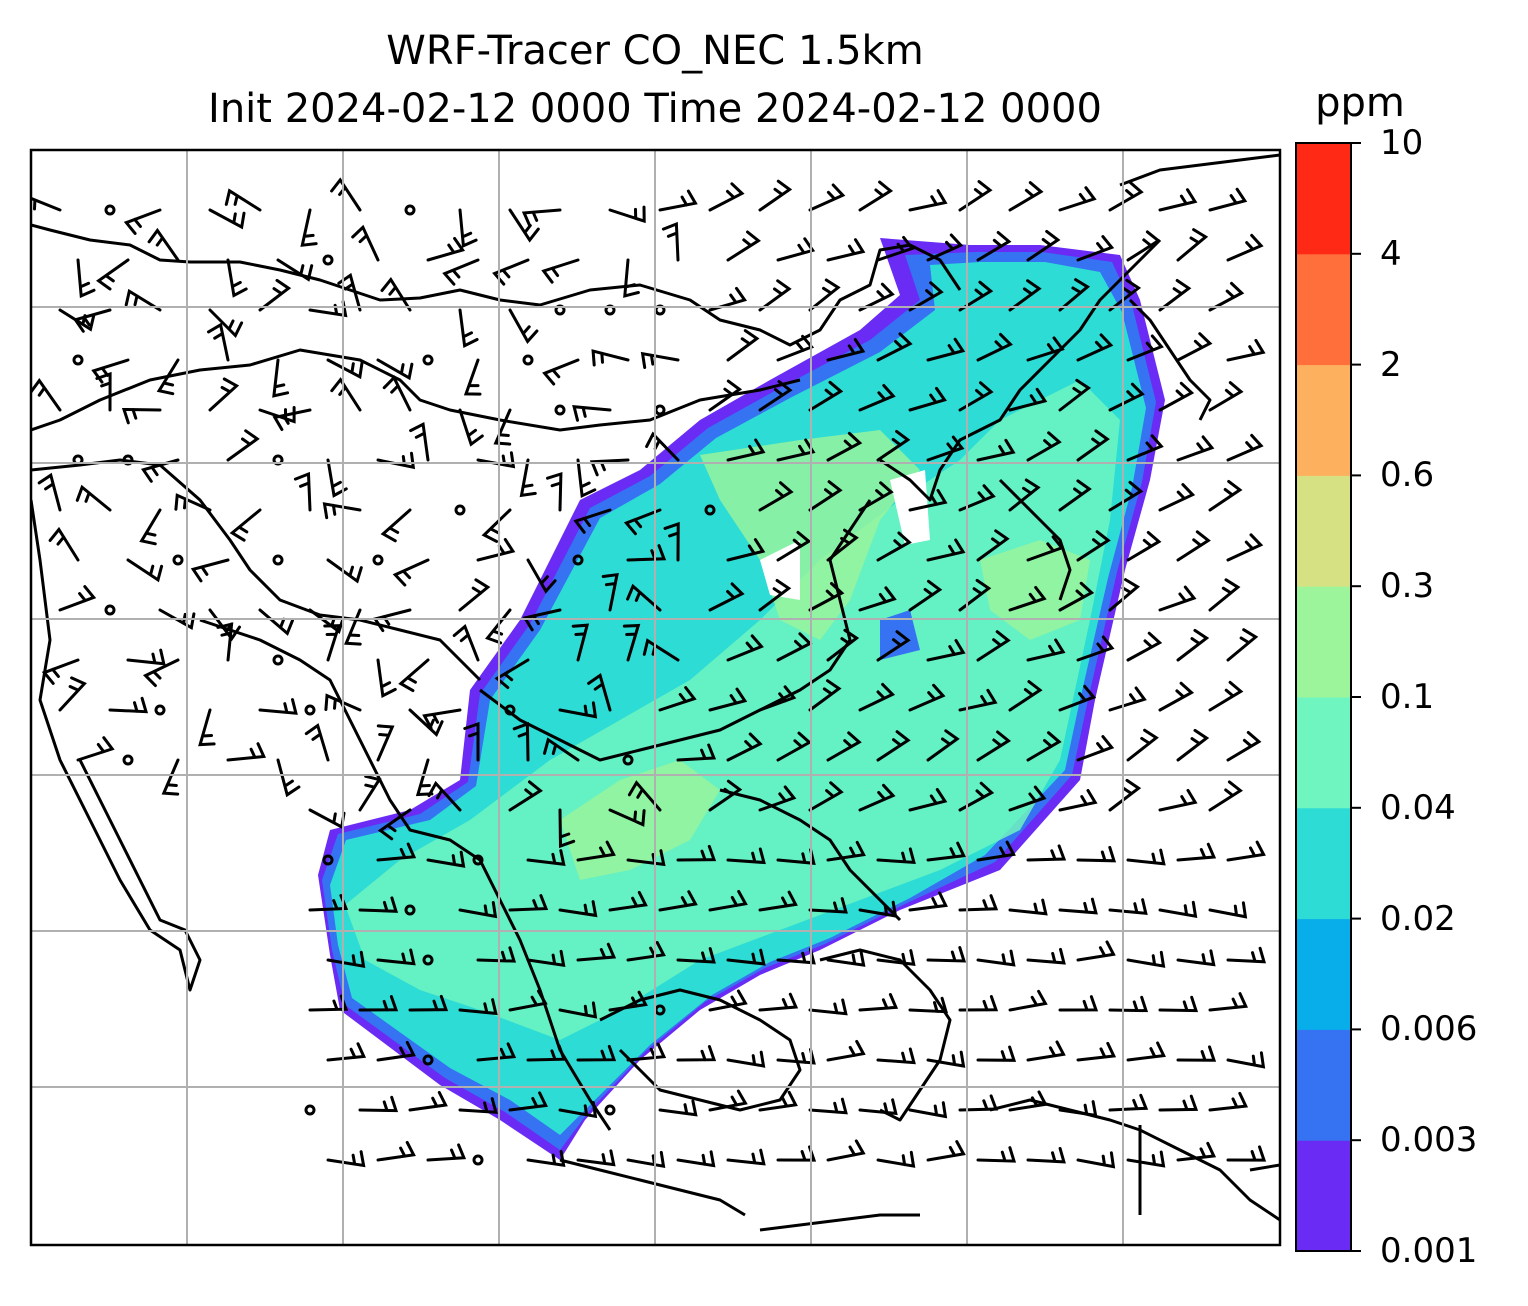  I want to click on colorbar-tick-label: 0.6, so click(1407, 475).